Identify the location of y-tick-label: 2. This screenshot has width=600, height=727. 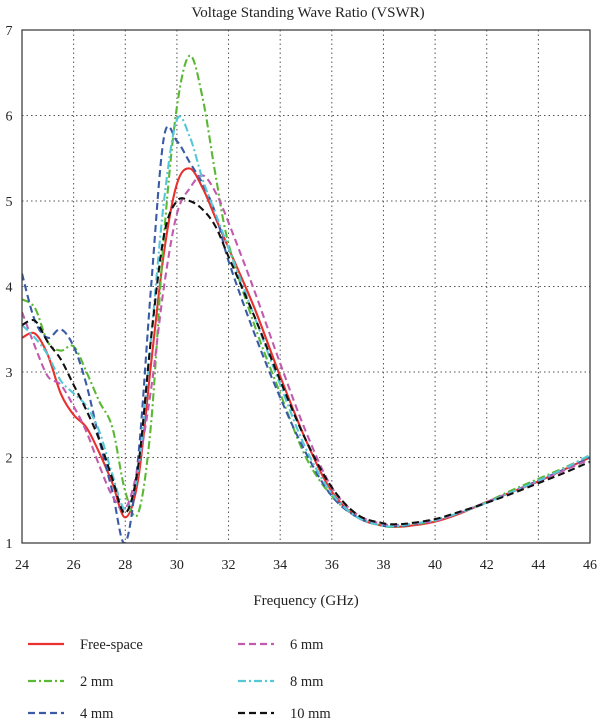
(9, 459).